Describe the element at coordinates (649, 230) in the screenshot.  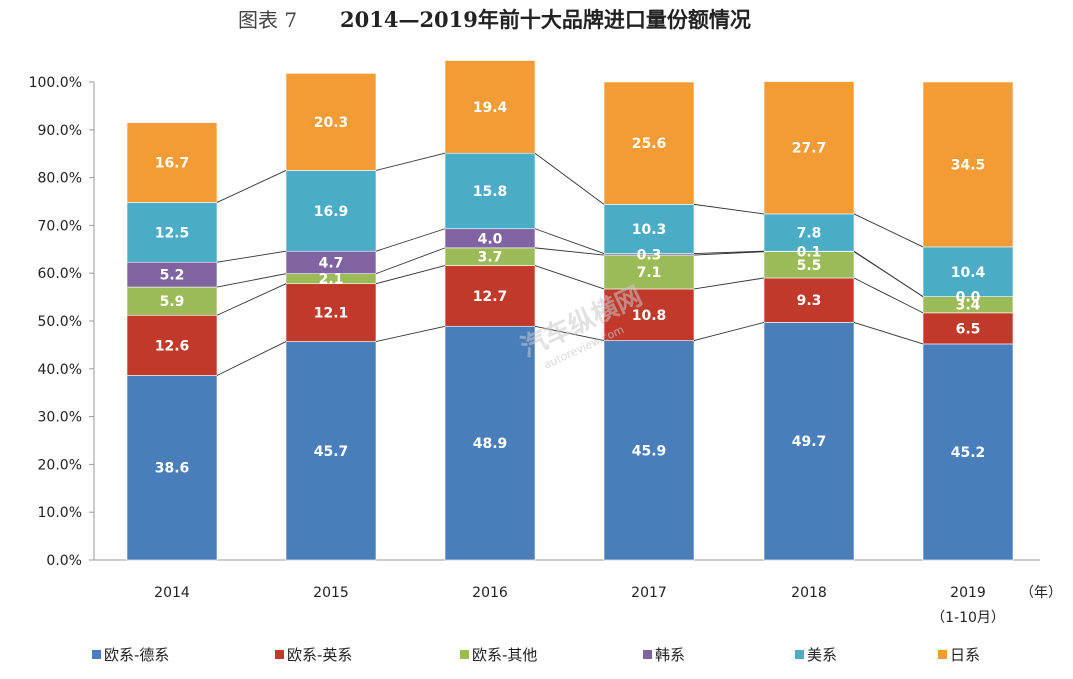
I see `data-label: 10.3` at that location.